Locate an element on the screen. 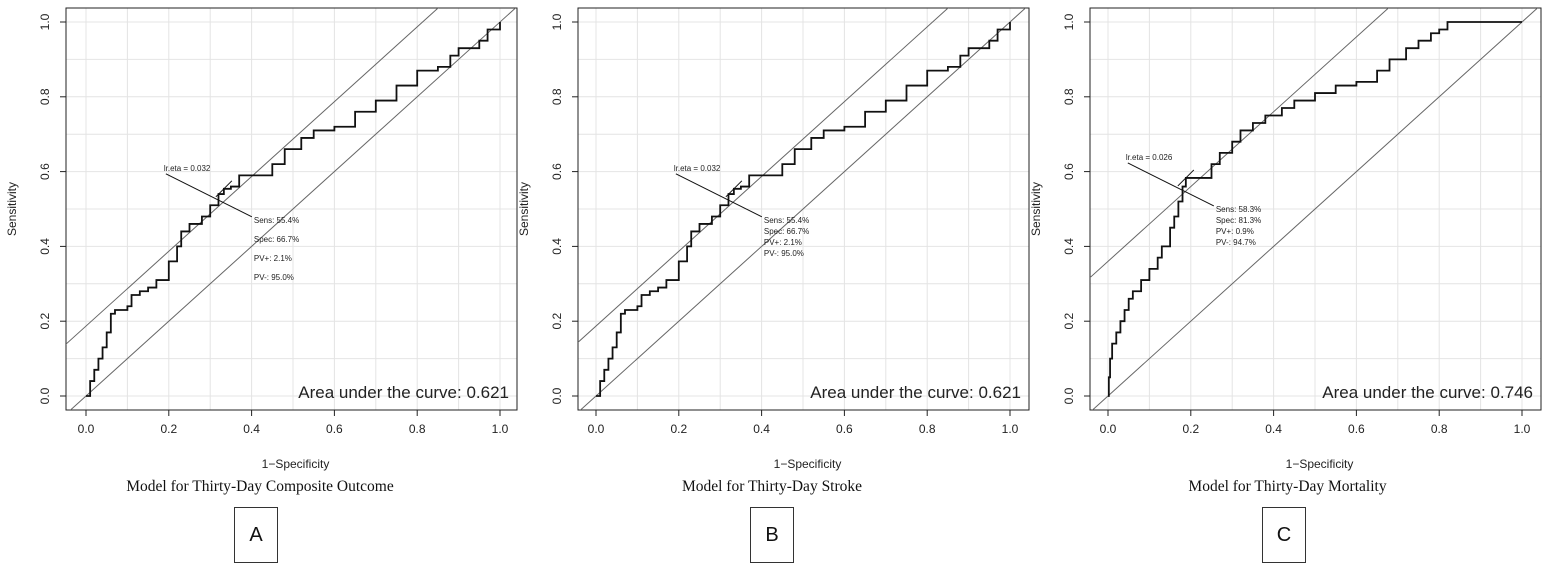 This screenshot has height=565, width=1551. panel-label-box: A is located at coordinates (256, 535).